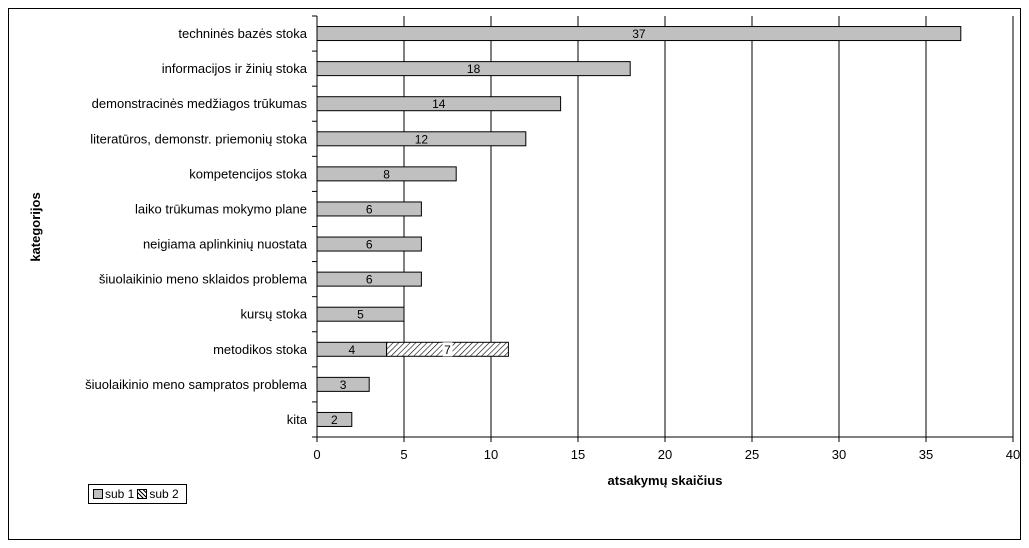  Describe the element at coordinates (260, 349) in the screenshot. I see `category-label: metodikos stoka` at that location.